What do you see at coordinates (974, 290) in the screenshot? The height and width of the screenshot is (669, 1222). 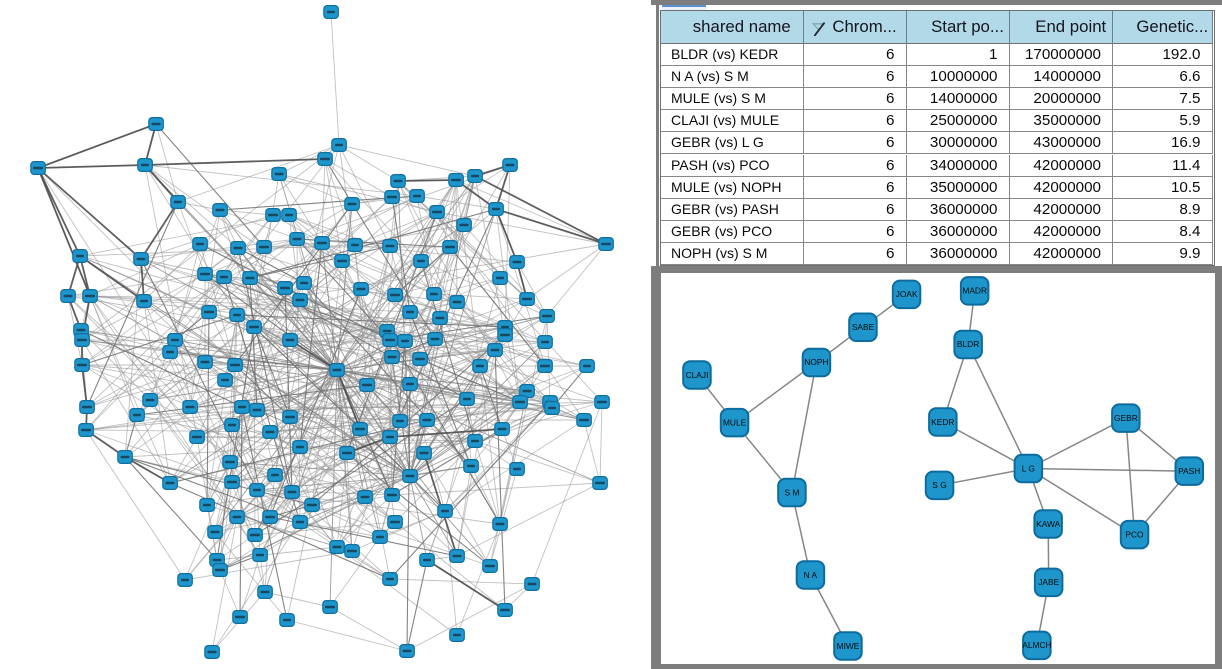 I see `svg-text: MADR` at bounding box center [974, 290].